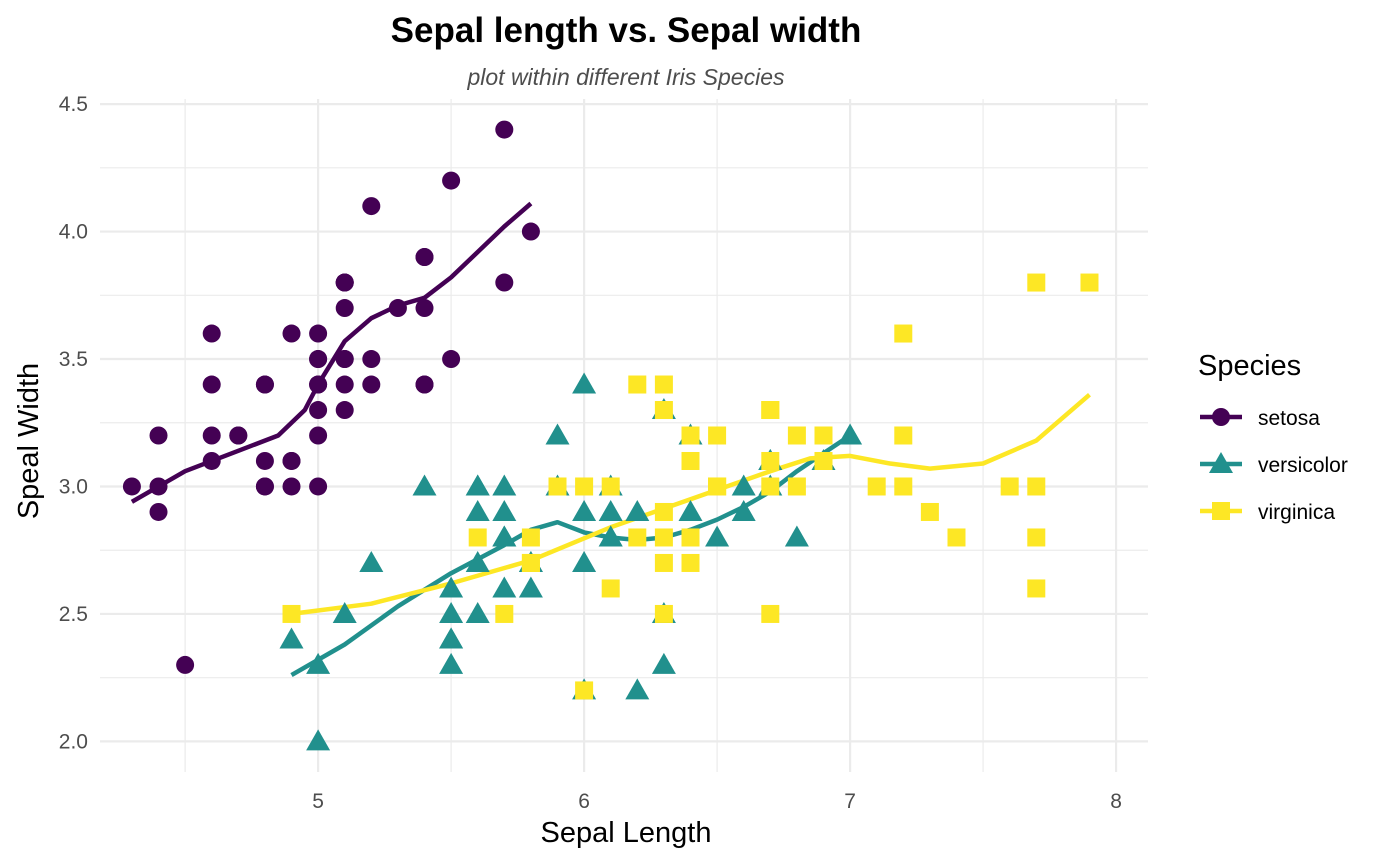  I want to click on y-tick-label: 4.0, so click(73, 232).